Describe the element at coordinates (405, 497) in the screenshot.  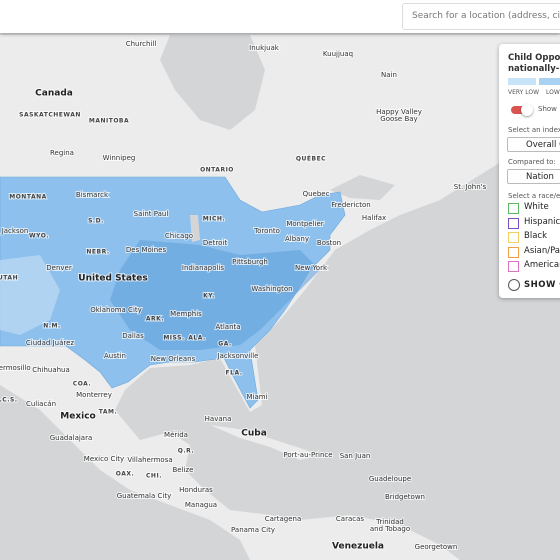
I see `place-label: Bridgetown` at that location.